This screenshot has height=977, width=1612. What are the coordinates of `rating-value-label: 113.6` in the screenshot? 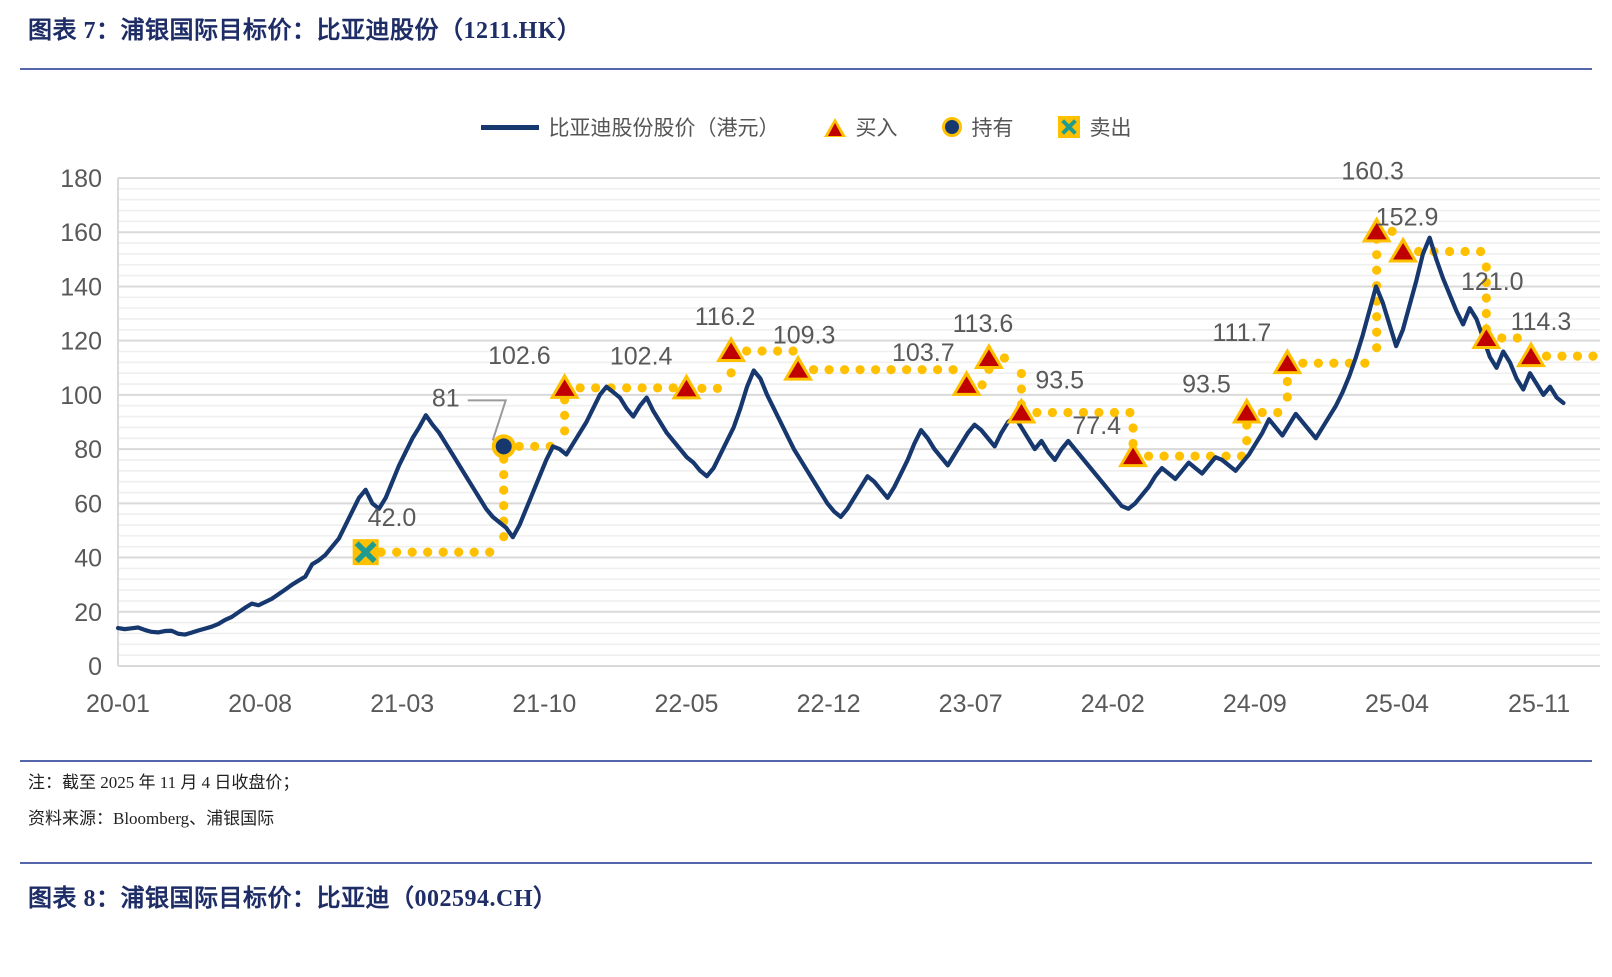 It's located at (983, 324).